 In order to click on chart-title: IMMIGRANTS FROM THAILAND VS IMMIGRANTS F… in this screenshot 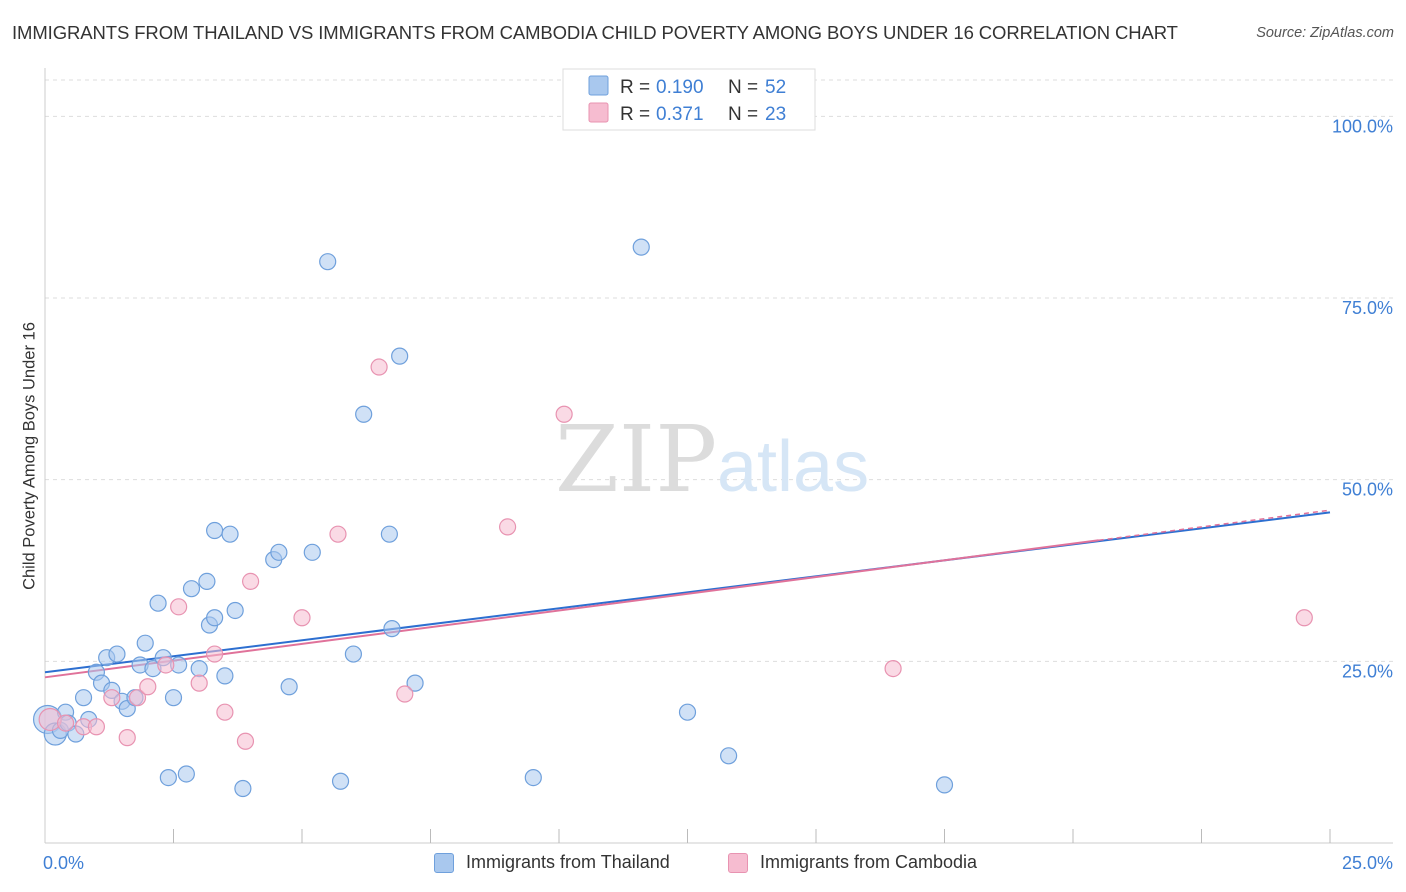, I will do `click(595, 32)`.